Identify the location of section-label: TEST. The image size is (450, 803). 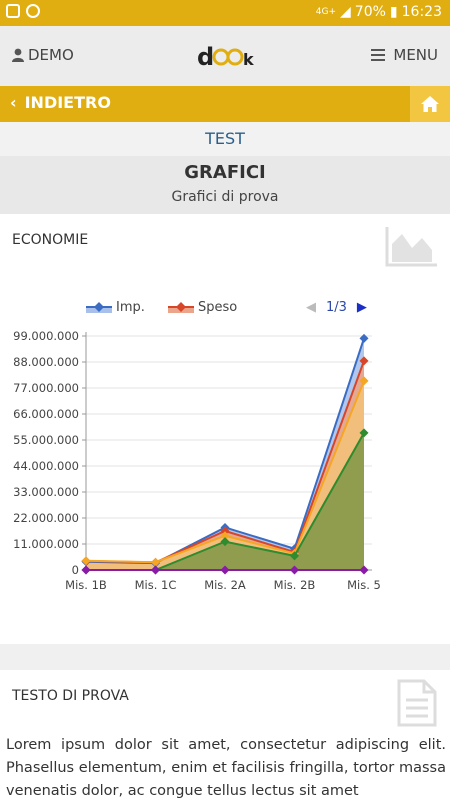
(225, 138).